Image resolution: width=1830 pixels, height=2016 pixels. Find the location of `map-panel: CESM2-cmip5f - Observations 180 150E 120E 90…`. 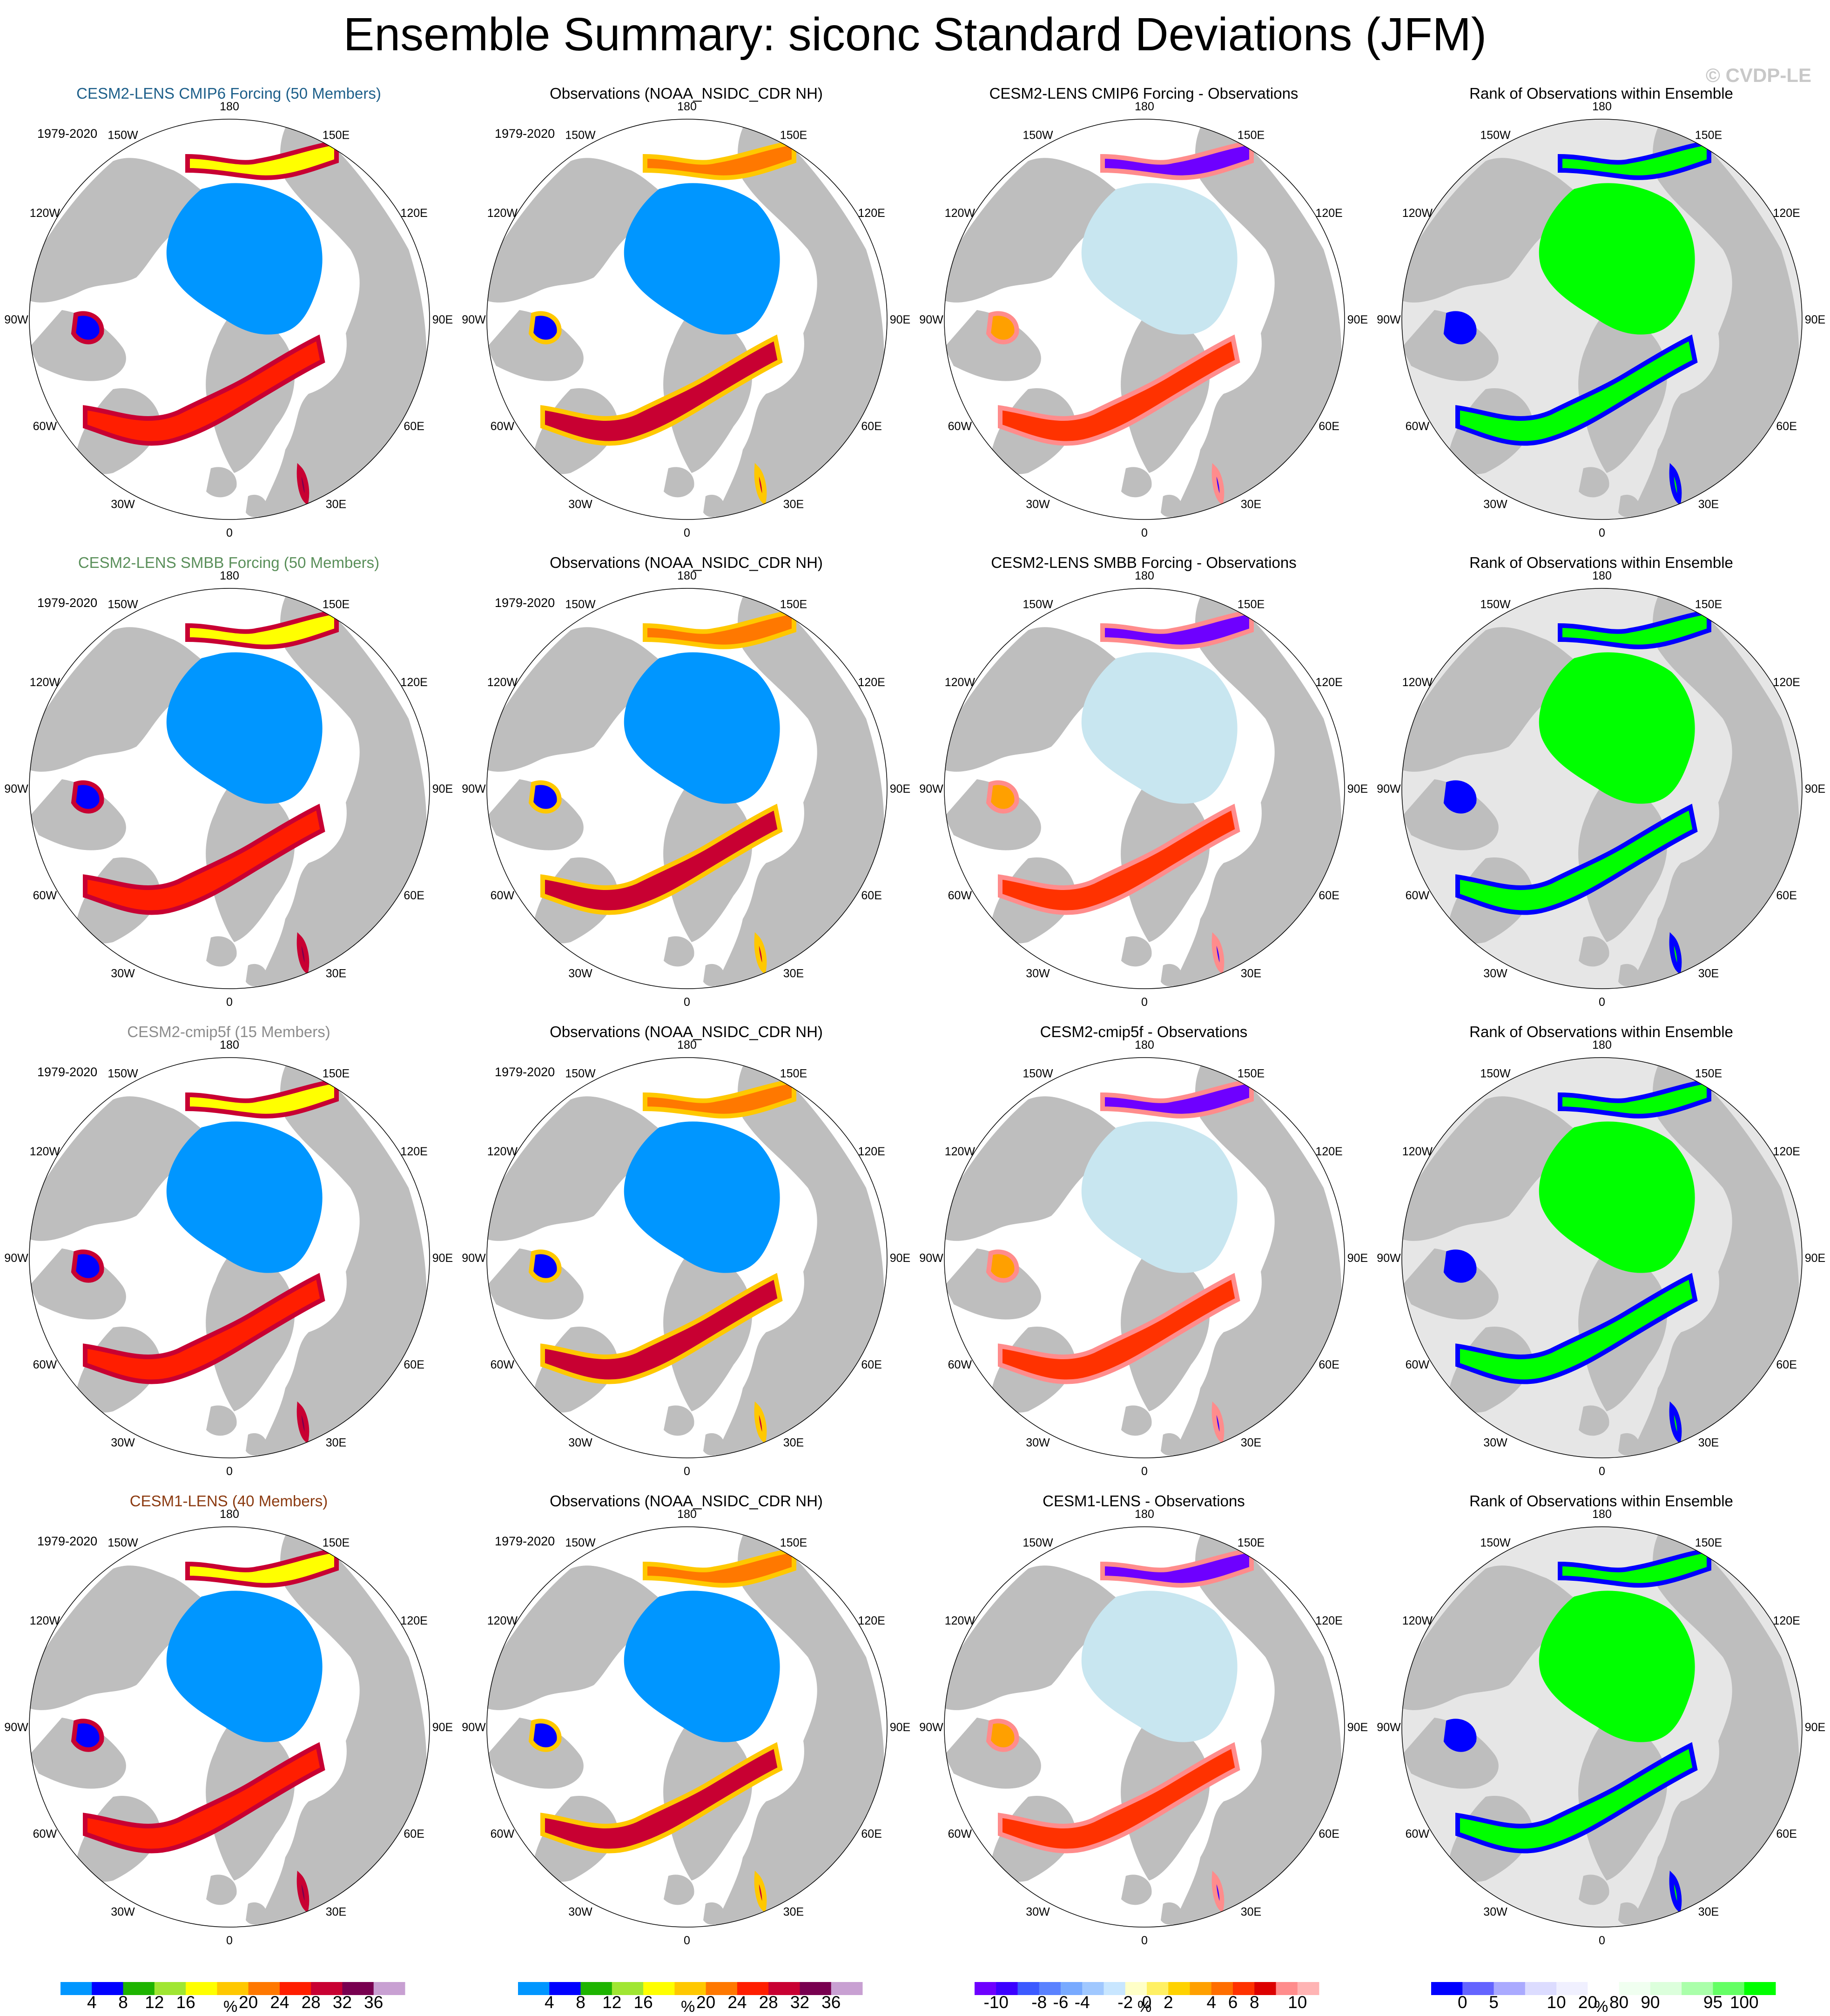

map-panel: CESM2-cmip5f - Observations 180 150E 120E 90… is located at coordinates (1143, 1247).